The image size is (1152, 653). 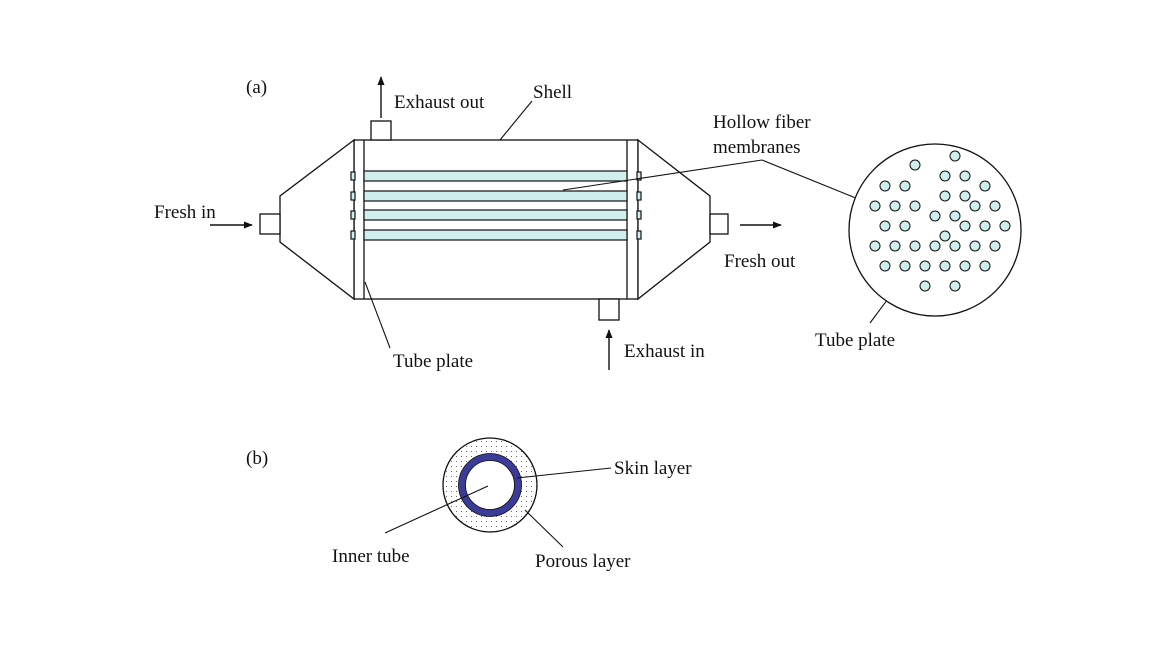 What do you see at coordinates (185, 212) in the screenshot?
I see `fresh-in-label: Fresh in` at bounding box center [185, 212].